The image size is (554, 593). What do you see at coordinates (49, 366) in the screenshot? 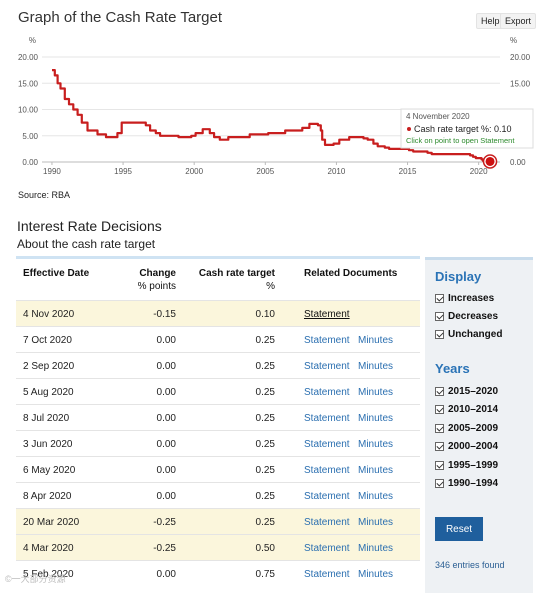
I see `effective-date: 2 Sep 2020` at bounding box center [49, 366].